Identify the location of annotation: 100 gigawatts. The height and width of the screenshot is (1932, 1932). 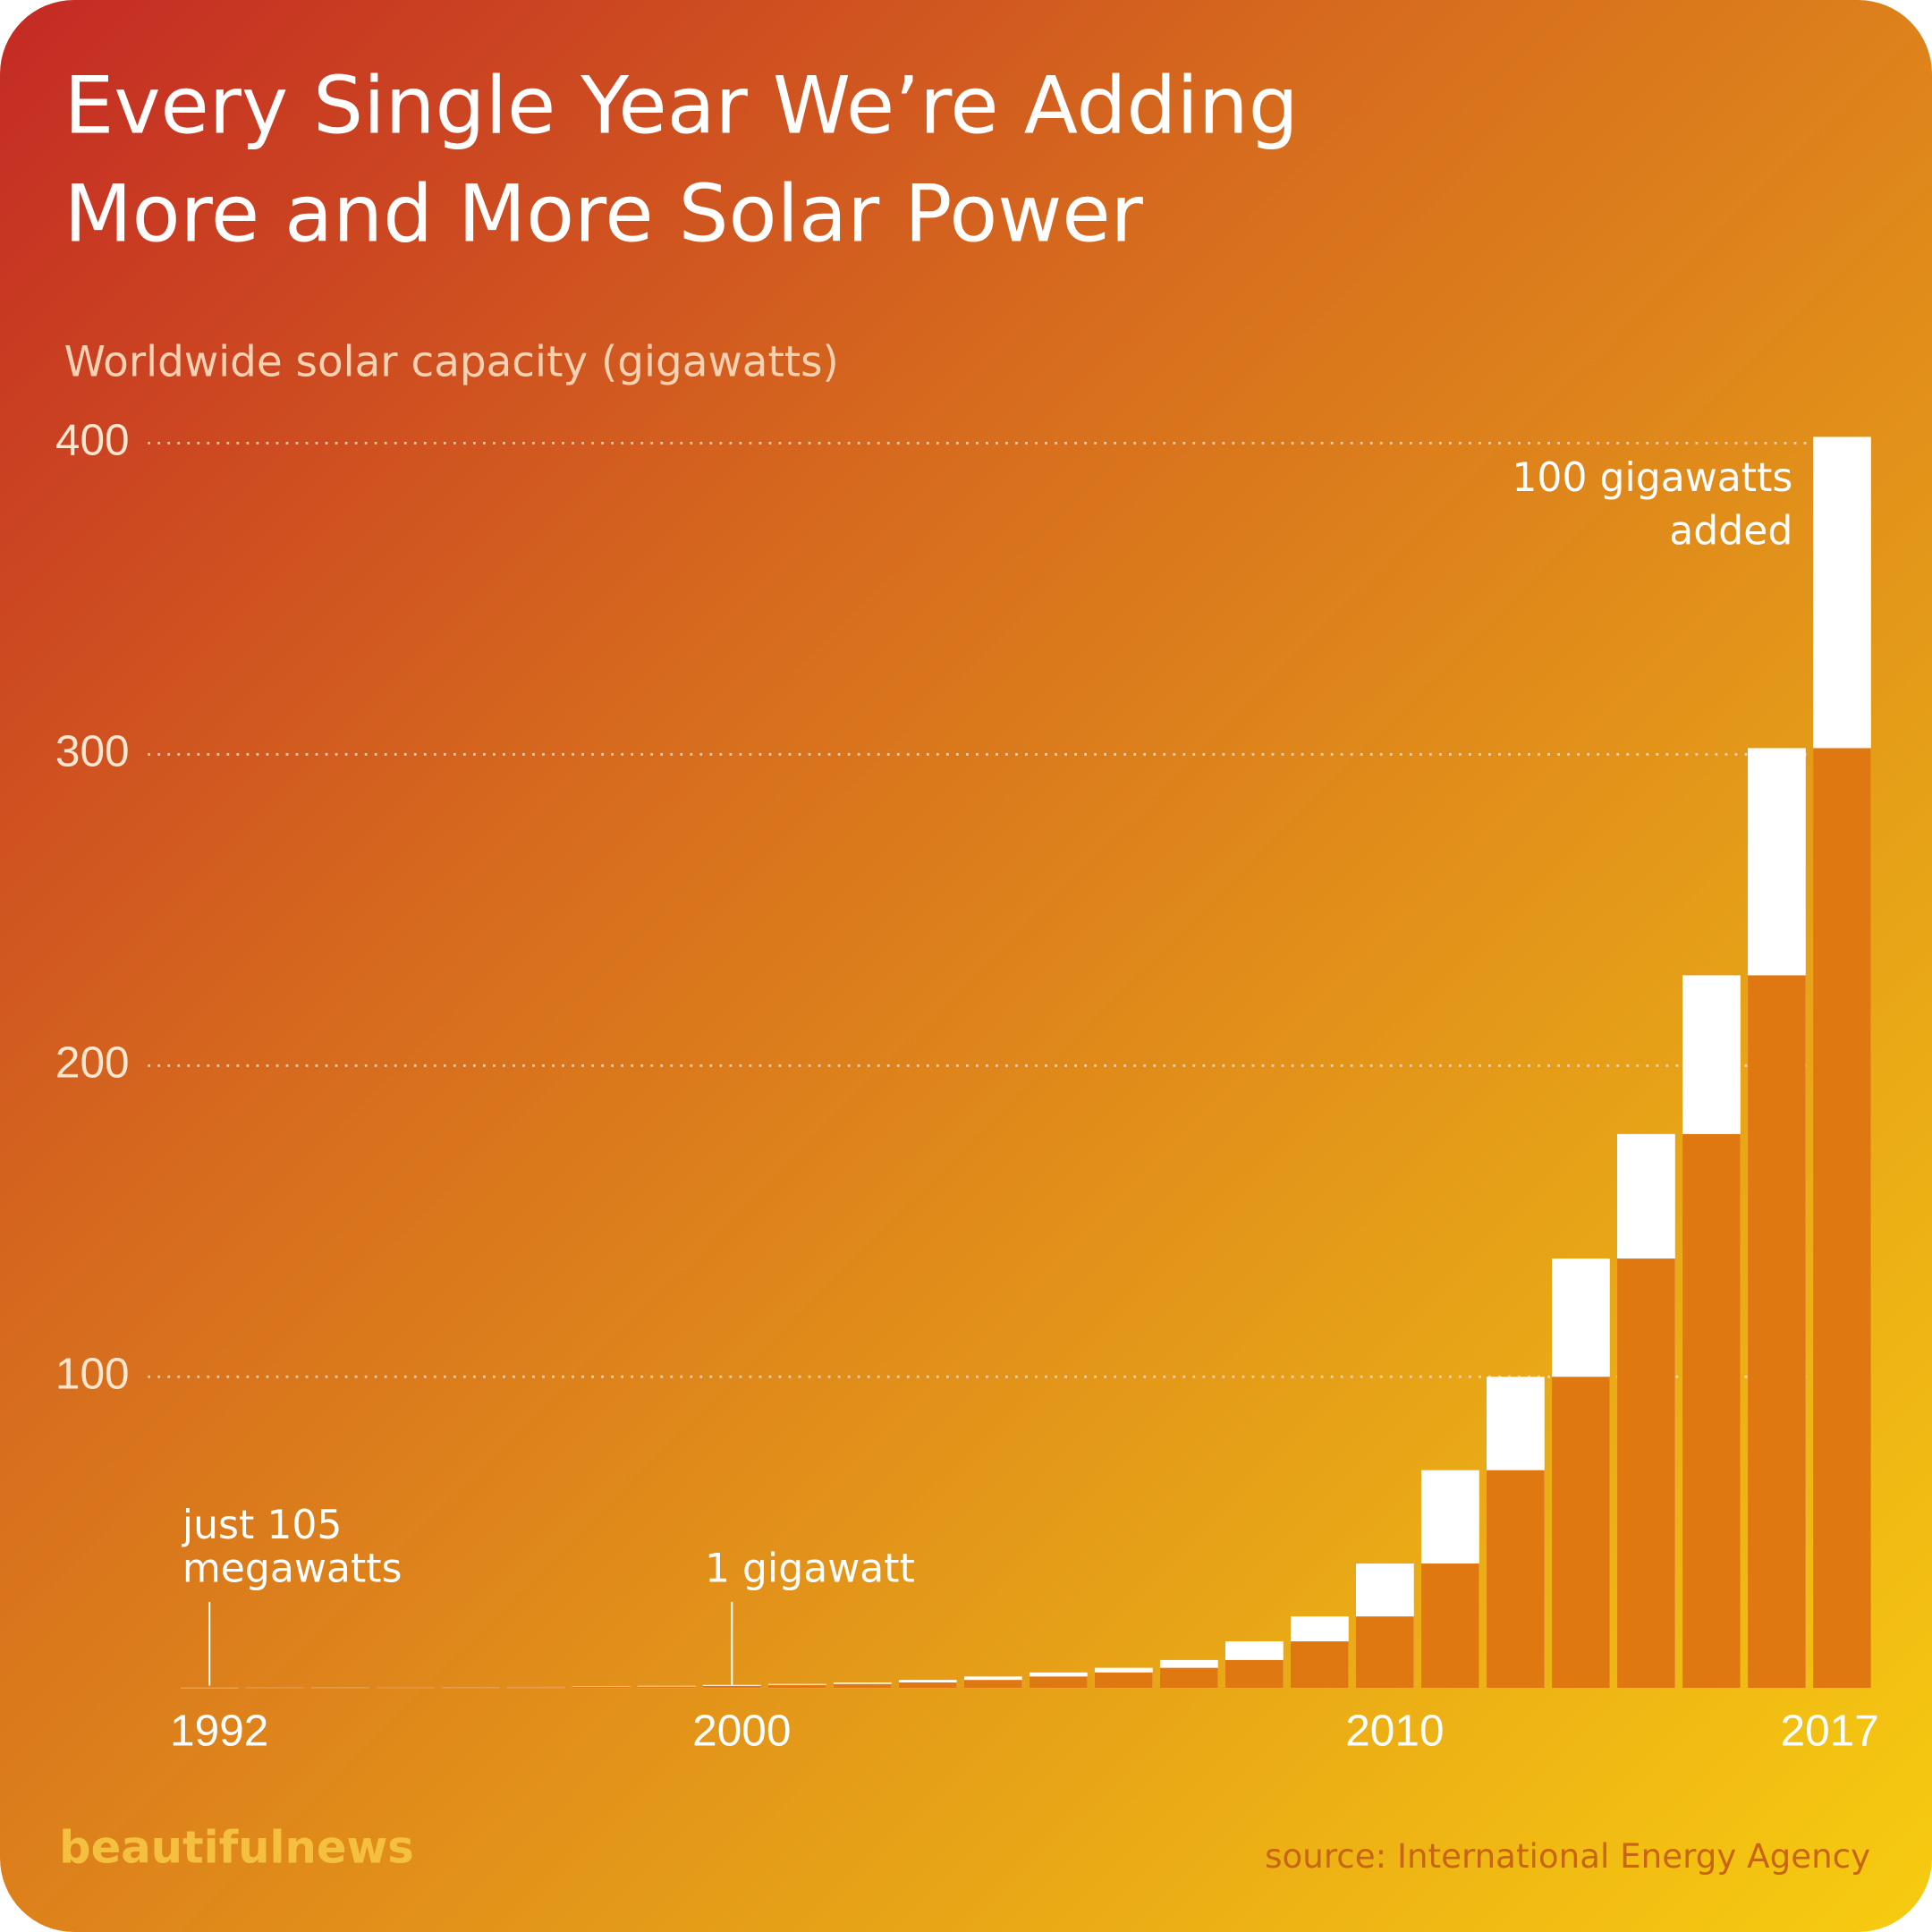
(1652, 478).